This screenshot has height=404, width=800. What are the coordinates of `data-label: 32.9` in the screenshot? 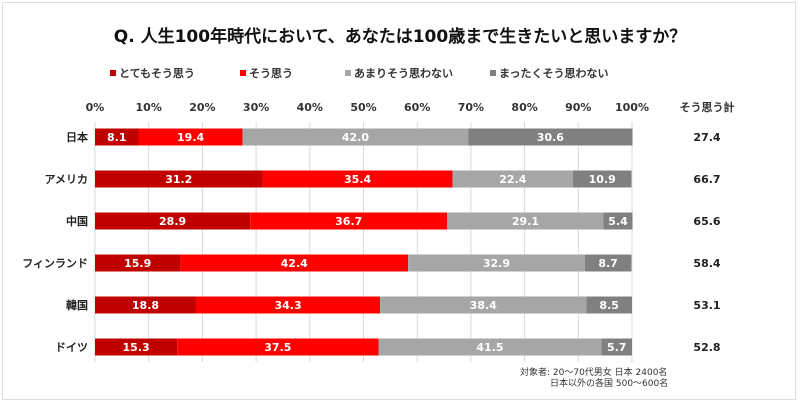 It's located at (496, 263).